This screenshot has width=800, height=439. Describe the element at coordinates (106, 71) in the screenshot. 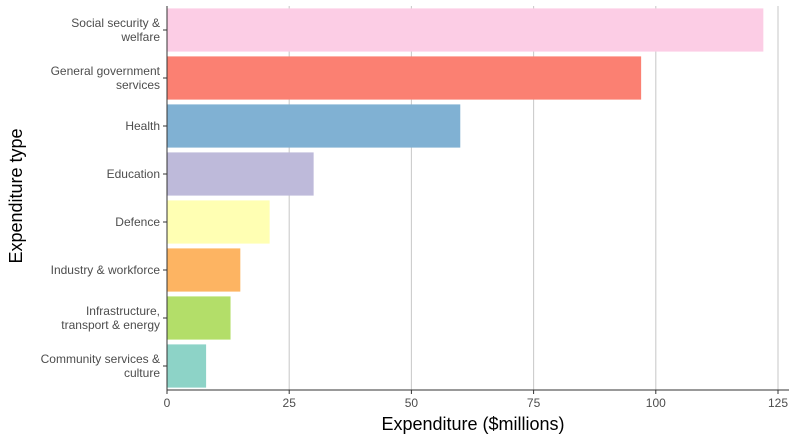

I see `y-tick-label-line: General government` at that location.